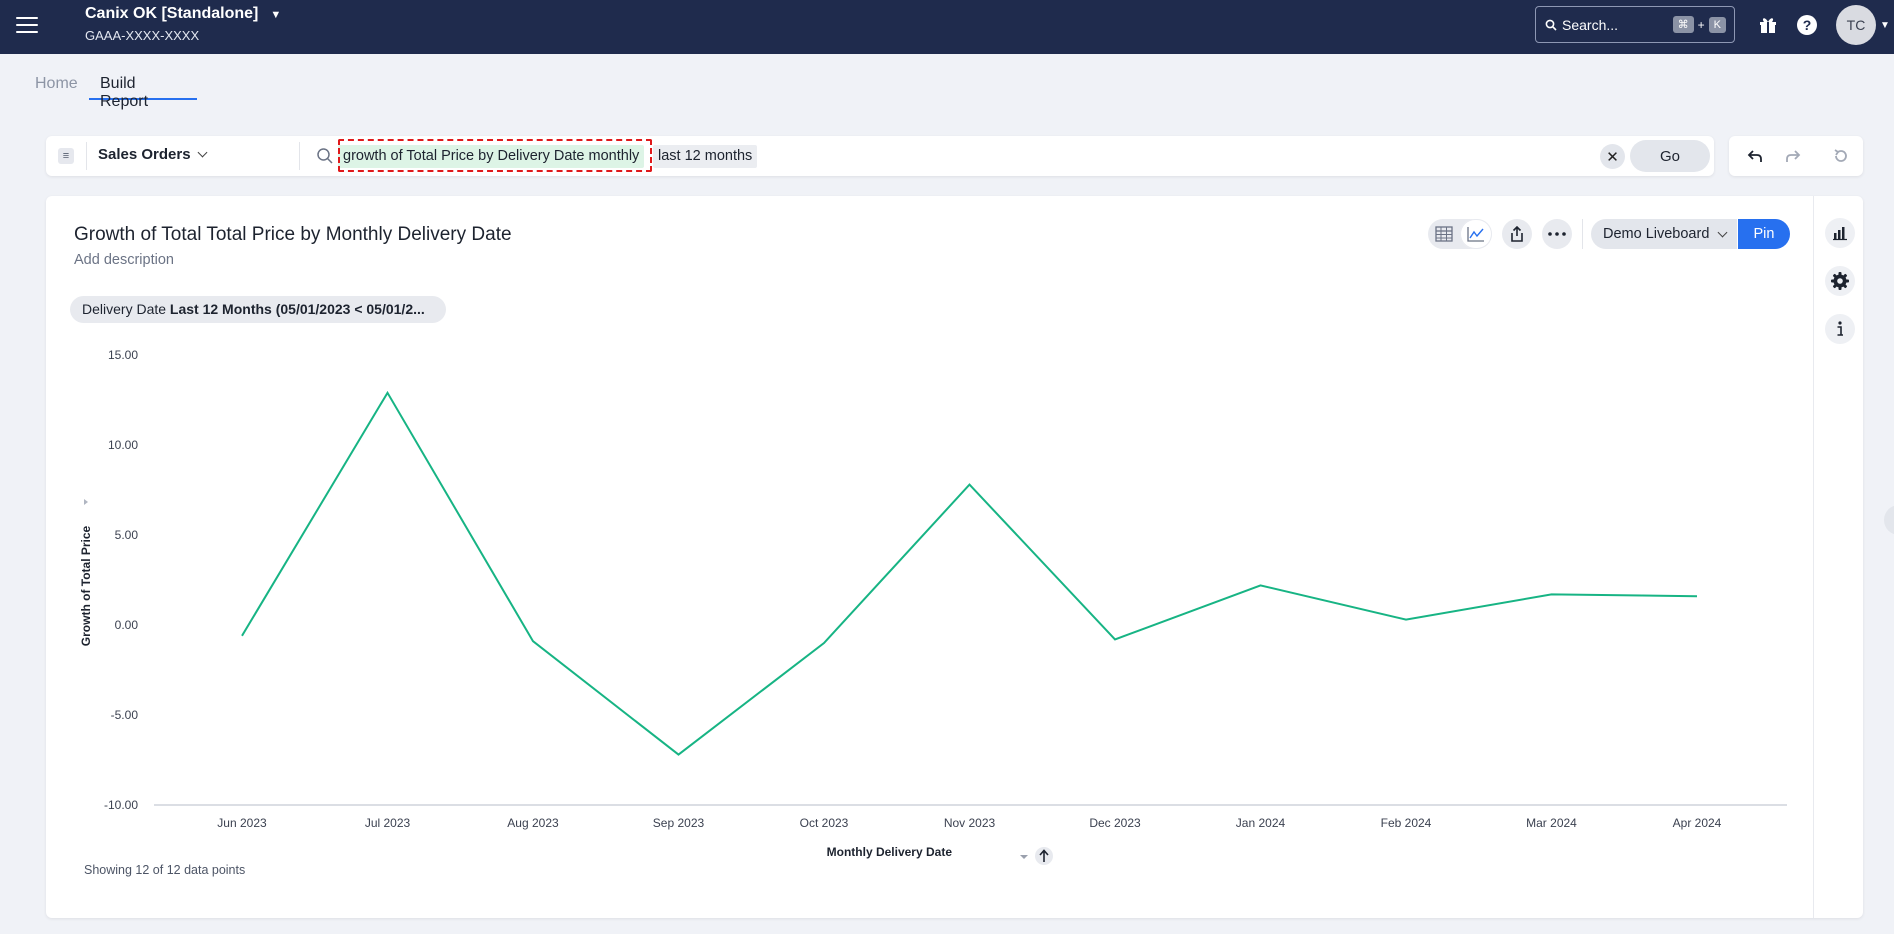 This screenshot has width=1894, height=934. I want to click on reset-icon, so click(1840, 155).